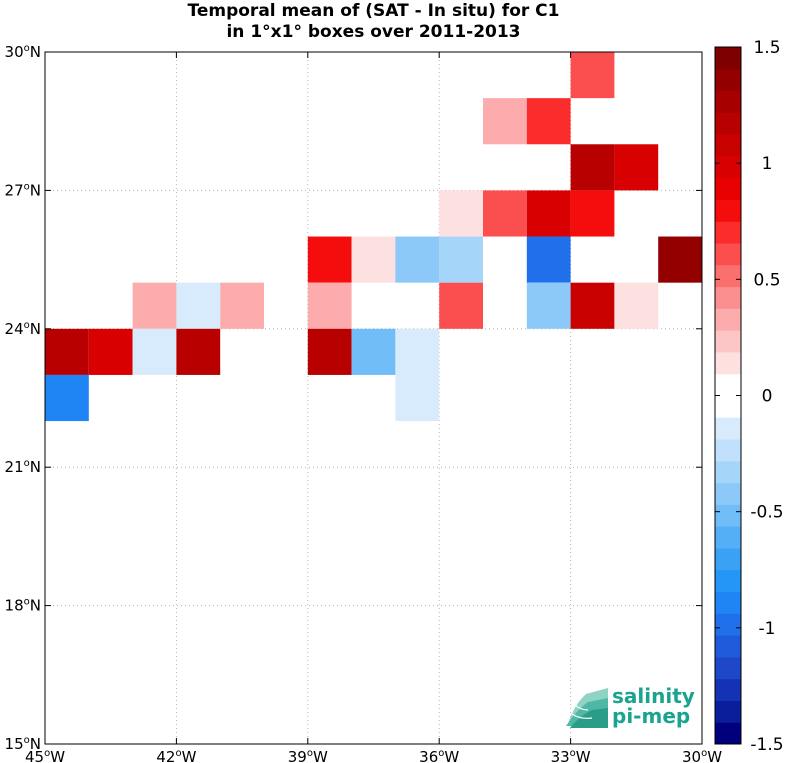 This screenshot has height=763, width=785. What do you see at coordinates (23, 52) in the screenshot?
I see `y-tick-label: 30oN` at bounding box center [23, 52].